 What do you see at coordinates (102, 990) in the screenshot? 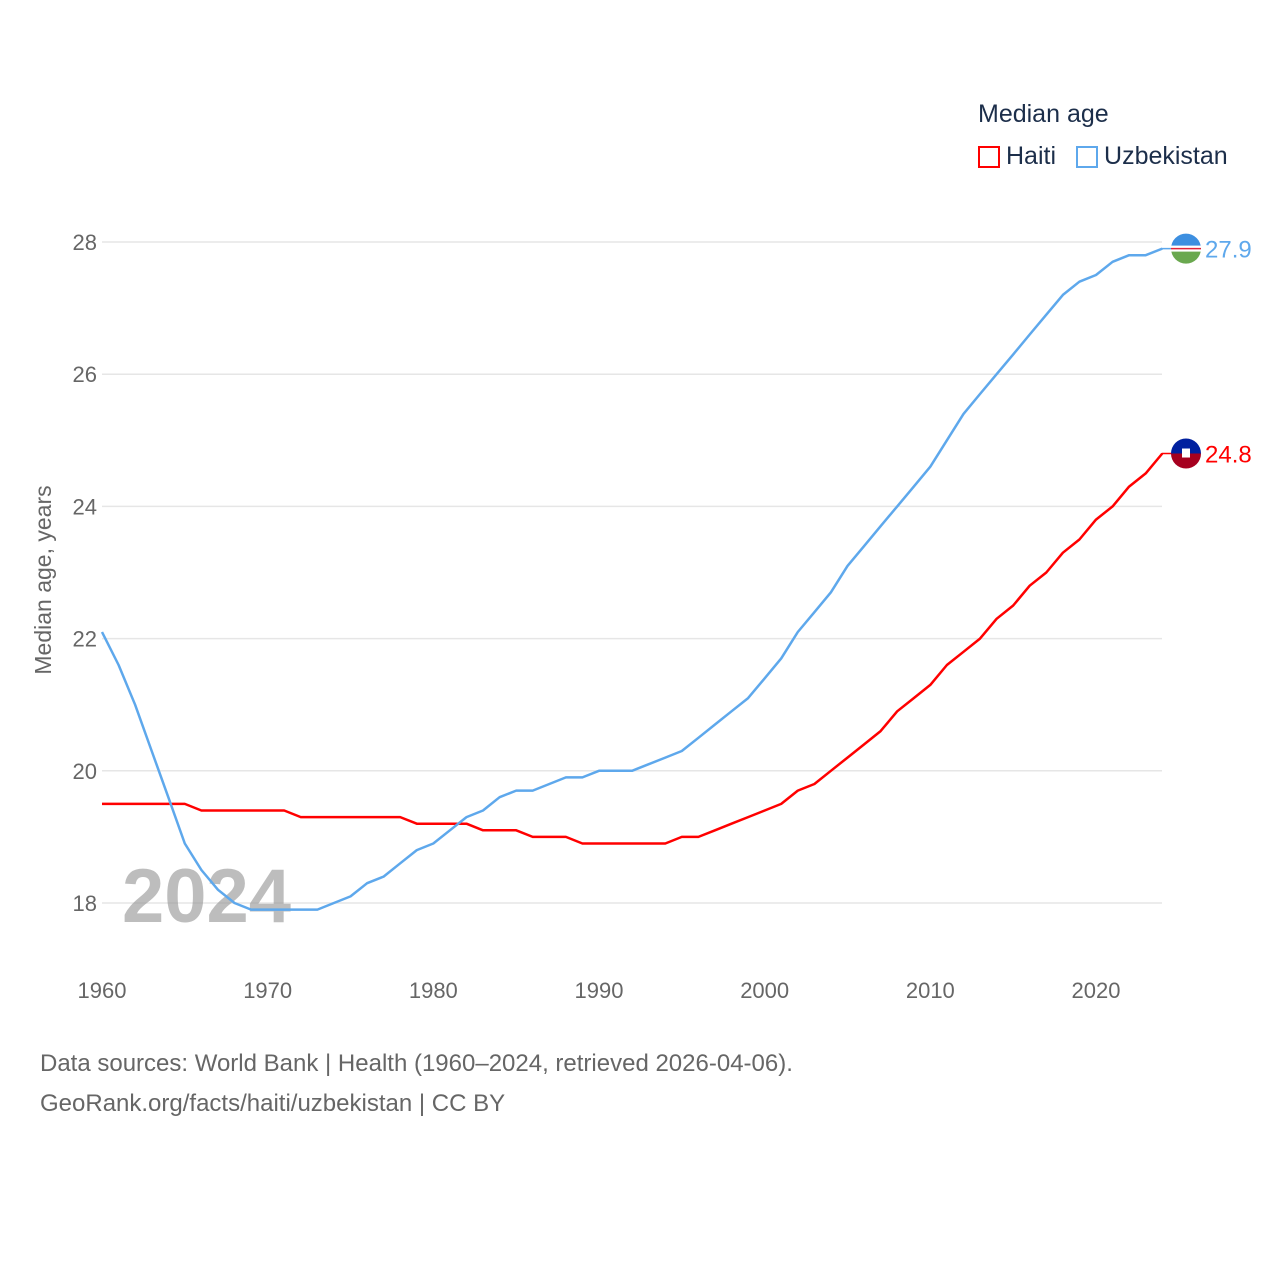
I see `x-tick-label: 1960` at bounding box center [102, 990].